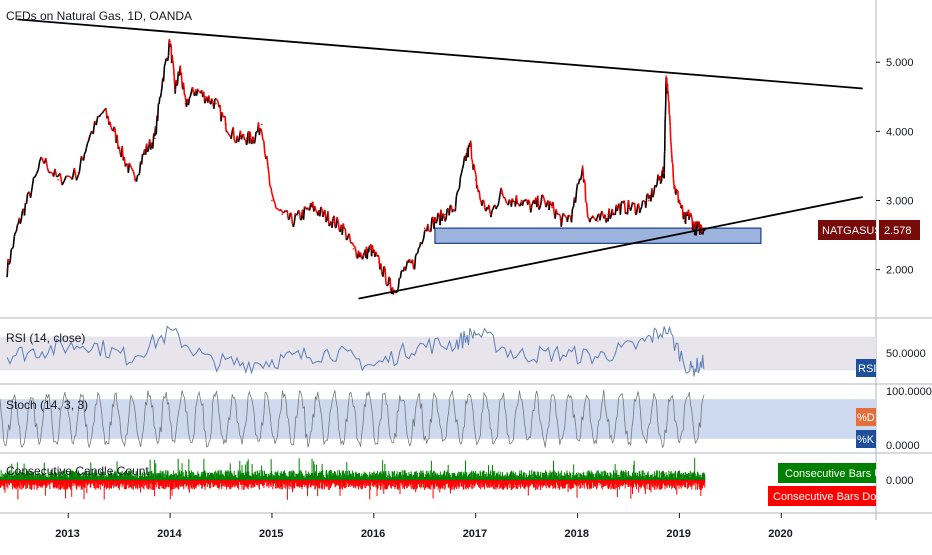 Image resolution: width=932 pixels, height=555 pixels. Describe the element at coordinates (598, 235) in the screenshot. I see `support-zone` at that location.